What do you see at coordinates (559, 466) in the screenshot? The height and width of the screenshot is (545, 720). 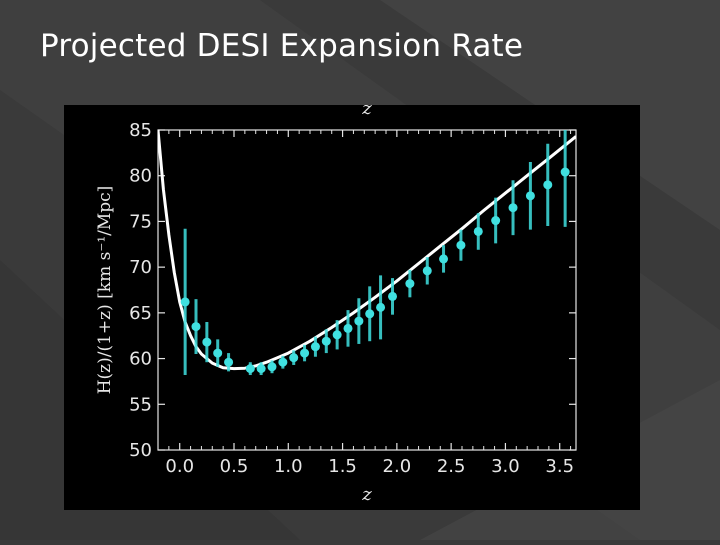 I see `x-tick-label: 3.5` at bounding box center [559, 466].